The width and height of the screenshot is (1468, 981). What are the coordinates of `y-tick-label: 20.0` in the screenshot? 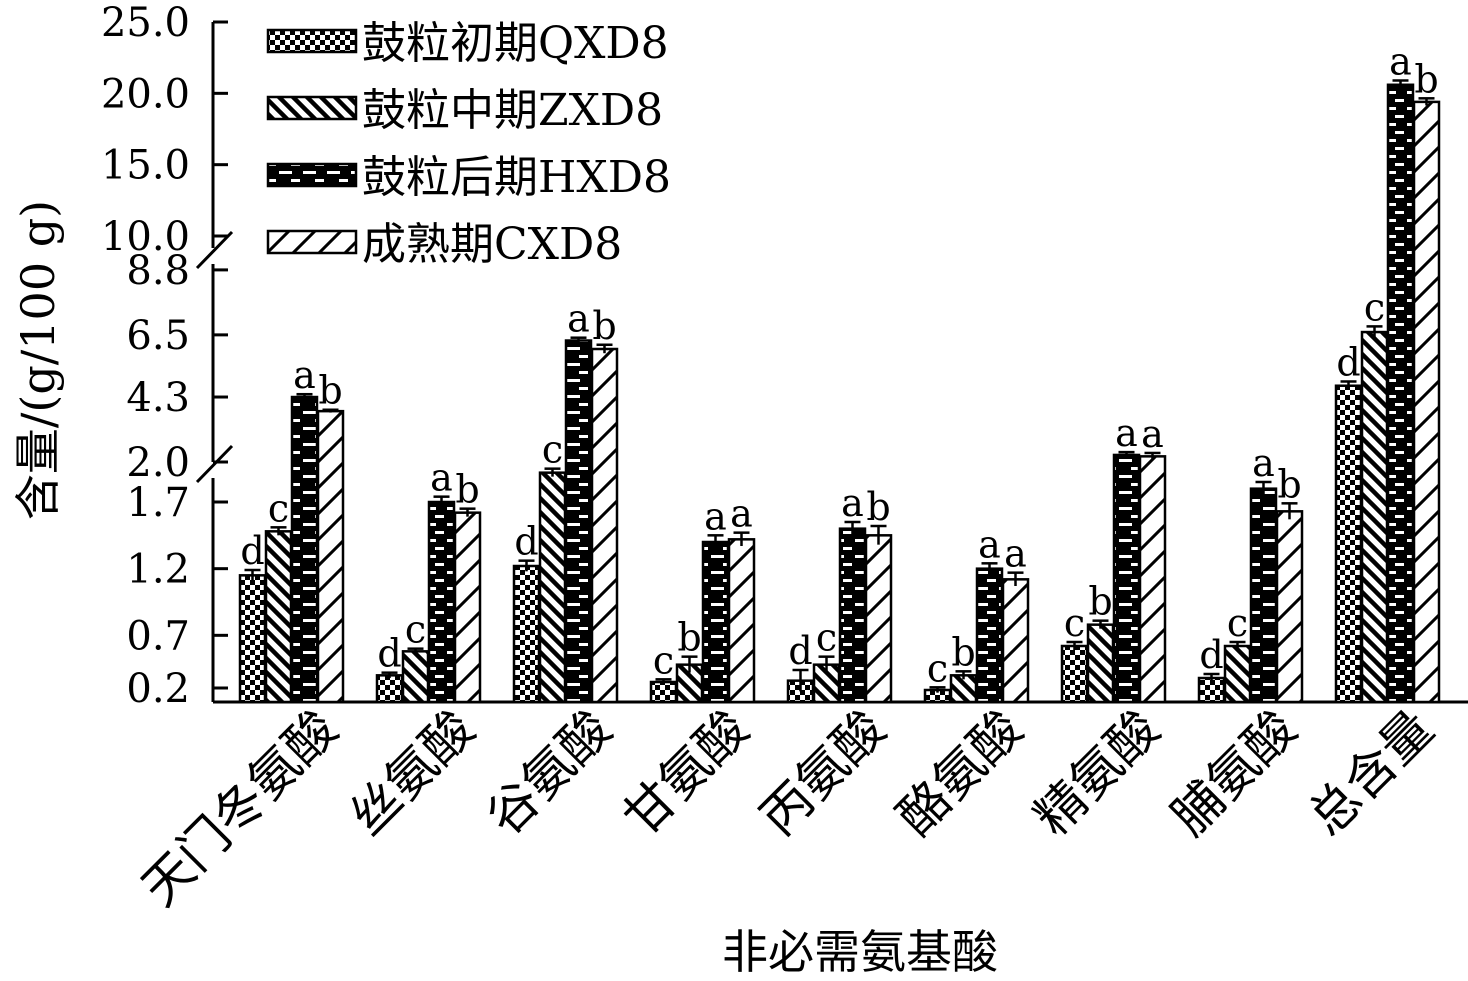 It's located at (145, 94).